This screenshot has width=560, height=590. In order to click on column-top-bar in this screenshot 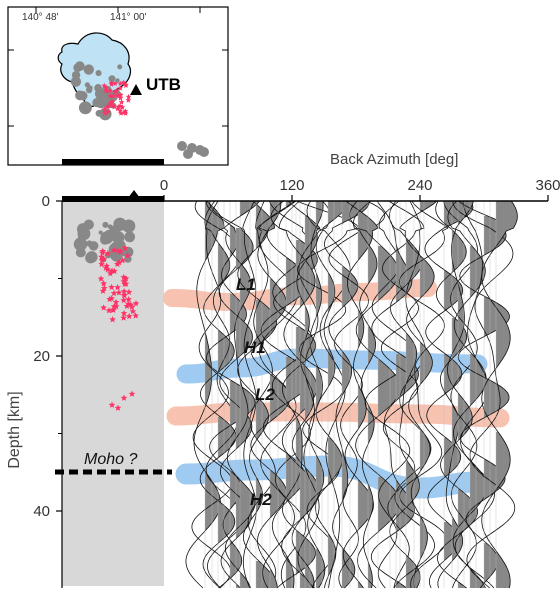, I will do `click(113, 199)`.